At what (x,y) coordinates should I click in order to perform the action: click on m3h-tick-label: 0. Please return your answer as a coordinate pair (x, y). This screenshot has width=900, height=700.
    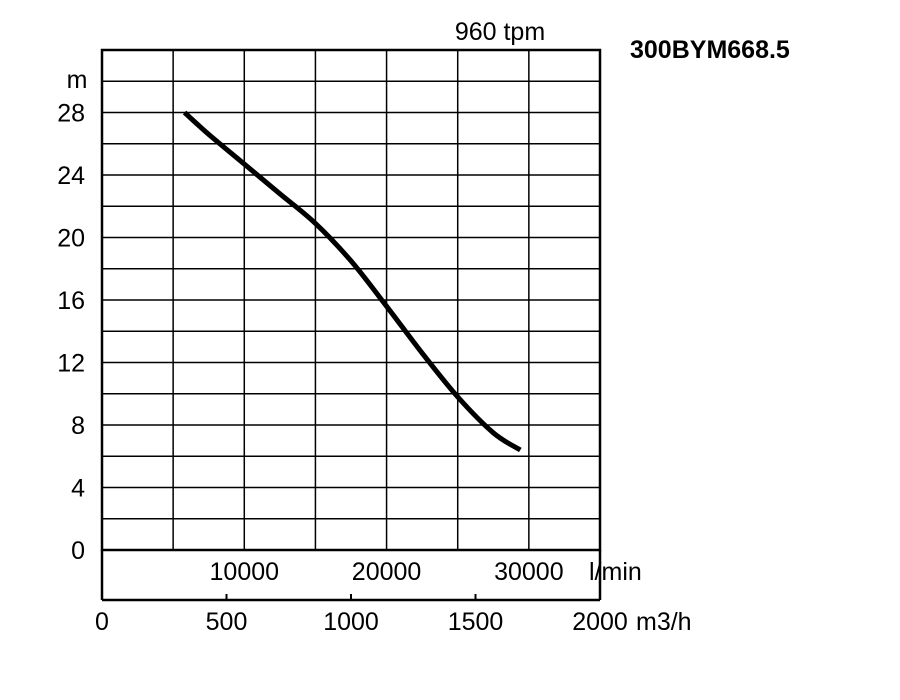
    Looking at the image, I should click on (102, 622).